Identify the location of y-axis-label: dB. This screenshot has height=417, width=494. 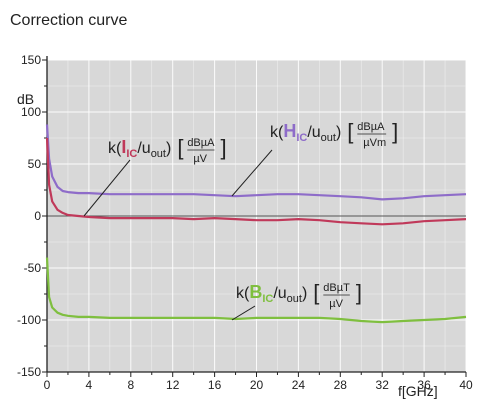
(25, 99).